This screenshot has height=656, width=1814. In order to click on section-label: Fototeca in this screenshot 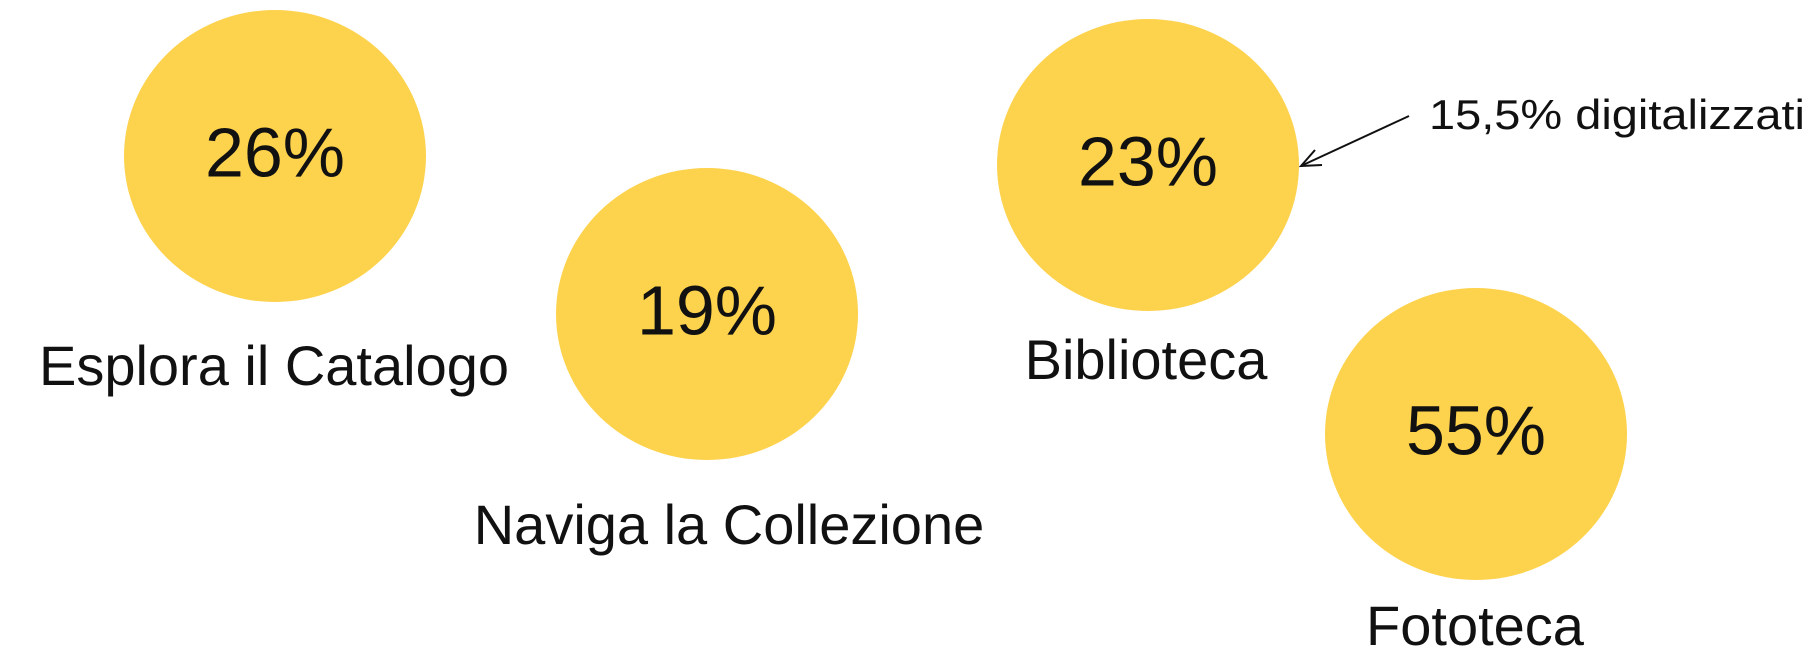, I will do `click(1475, 625)`.